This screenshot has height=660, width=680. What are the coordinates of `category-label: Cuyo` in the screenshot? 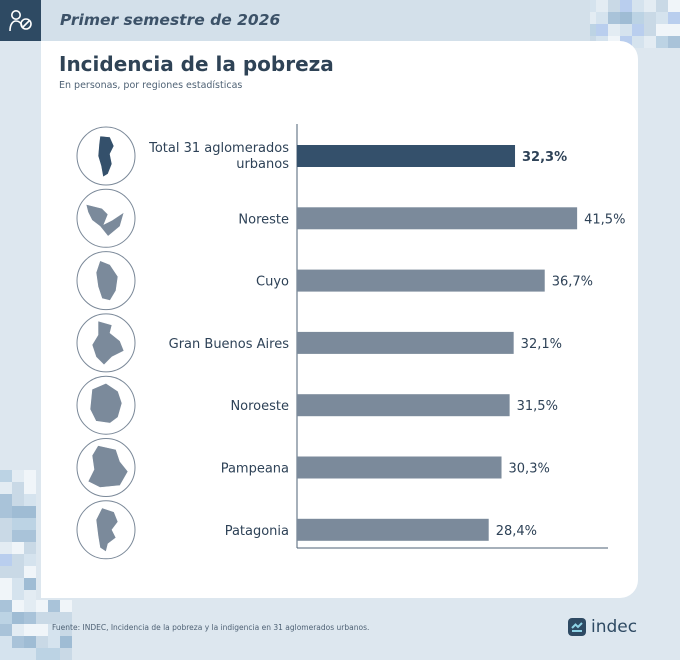 It's located at (272, 282).